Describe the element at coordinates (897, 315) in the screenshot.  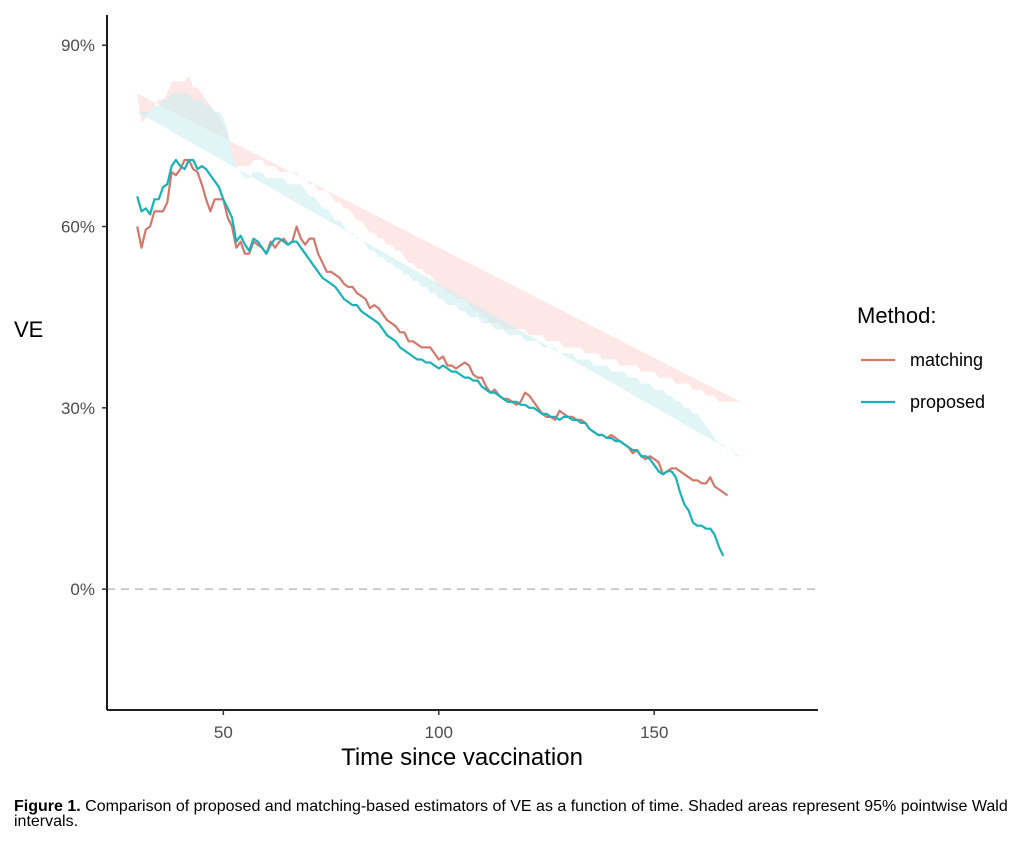
I see `legend-title: Method:` at that location.